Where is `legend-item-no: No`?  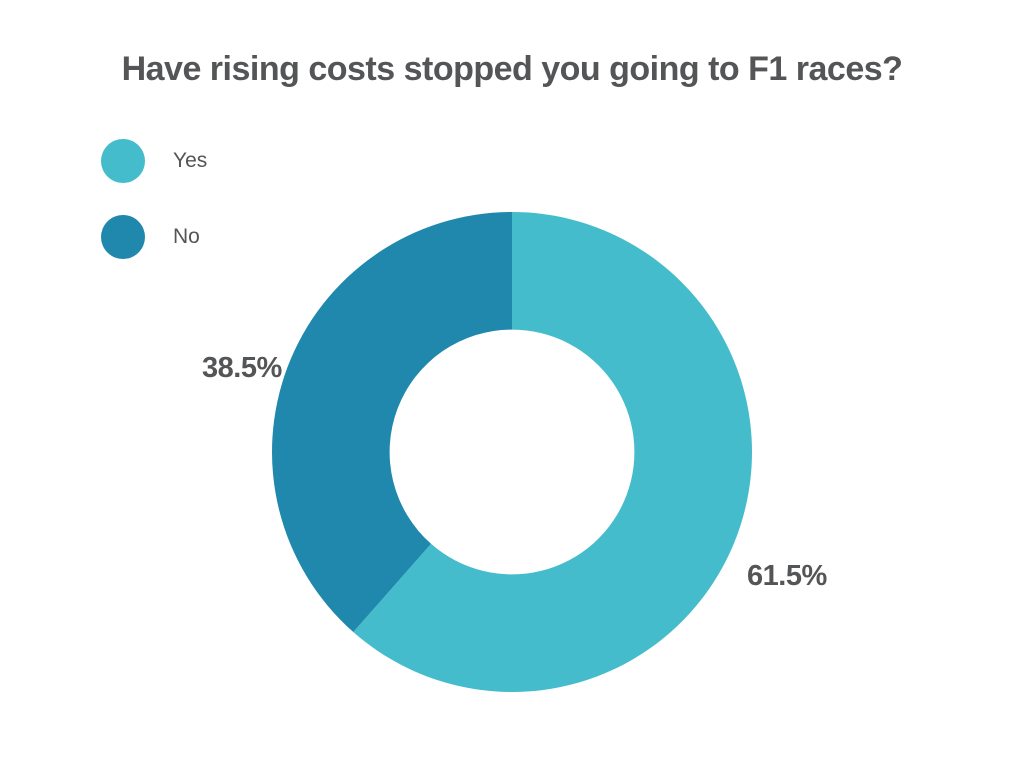 legend-item-no: No is located at coordinates (154, 237).